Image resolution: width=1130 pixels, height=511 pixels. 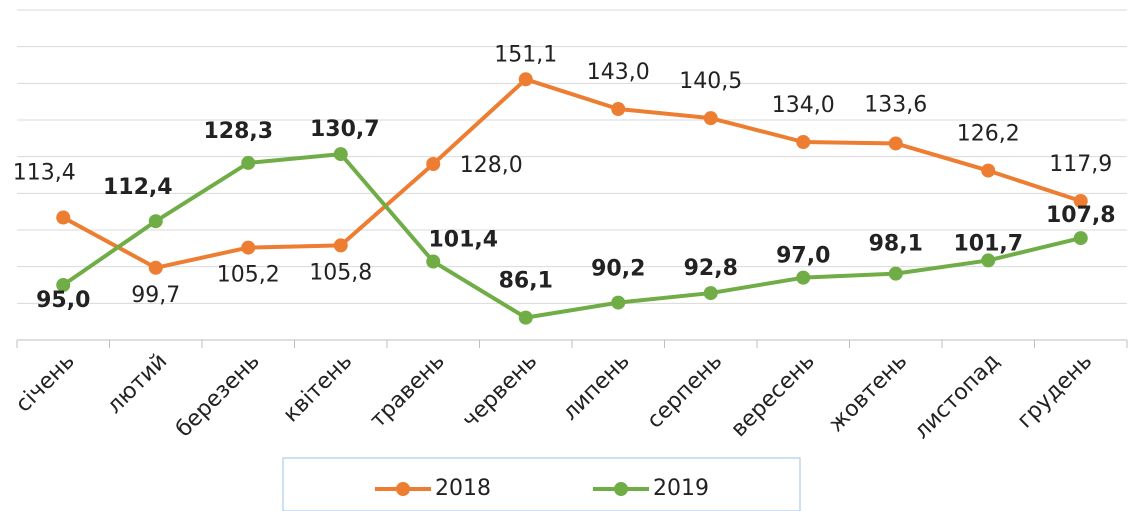 I want to click on data-label: 101,7, so click(x=988, y=243).